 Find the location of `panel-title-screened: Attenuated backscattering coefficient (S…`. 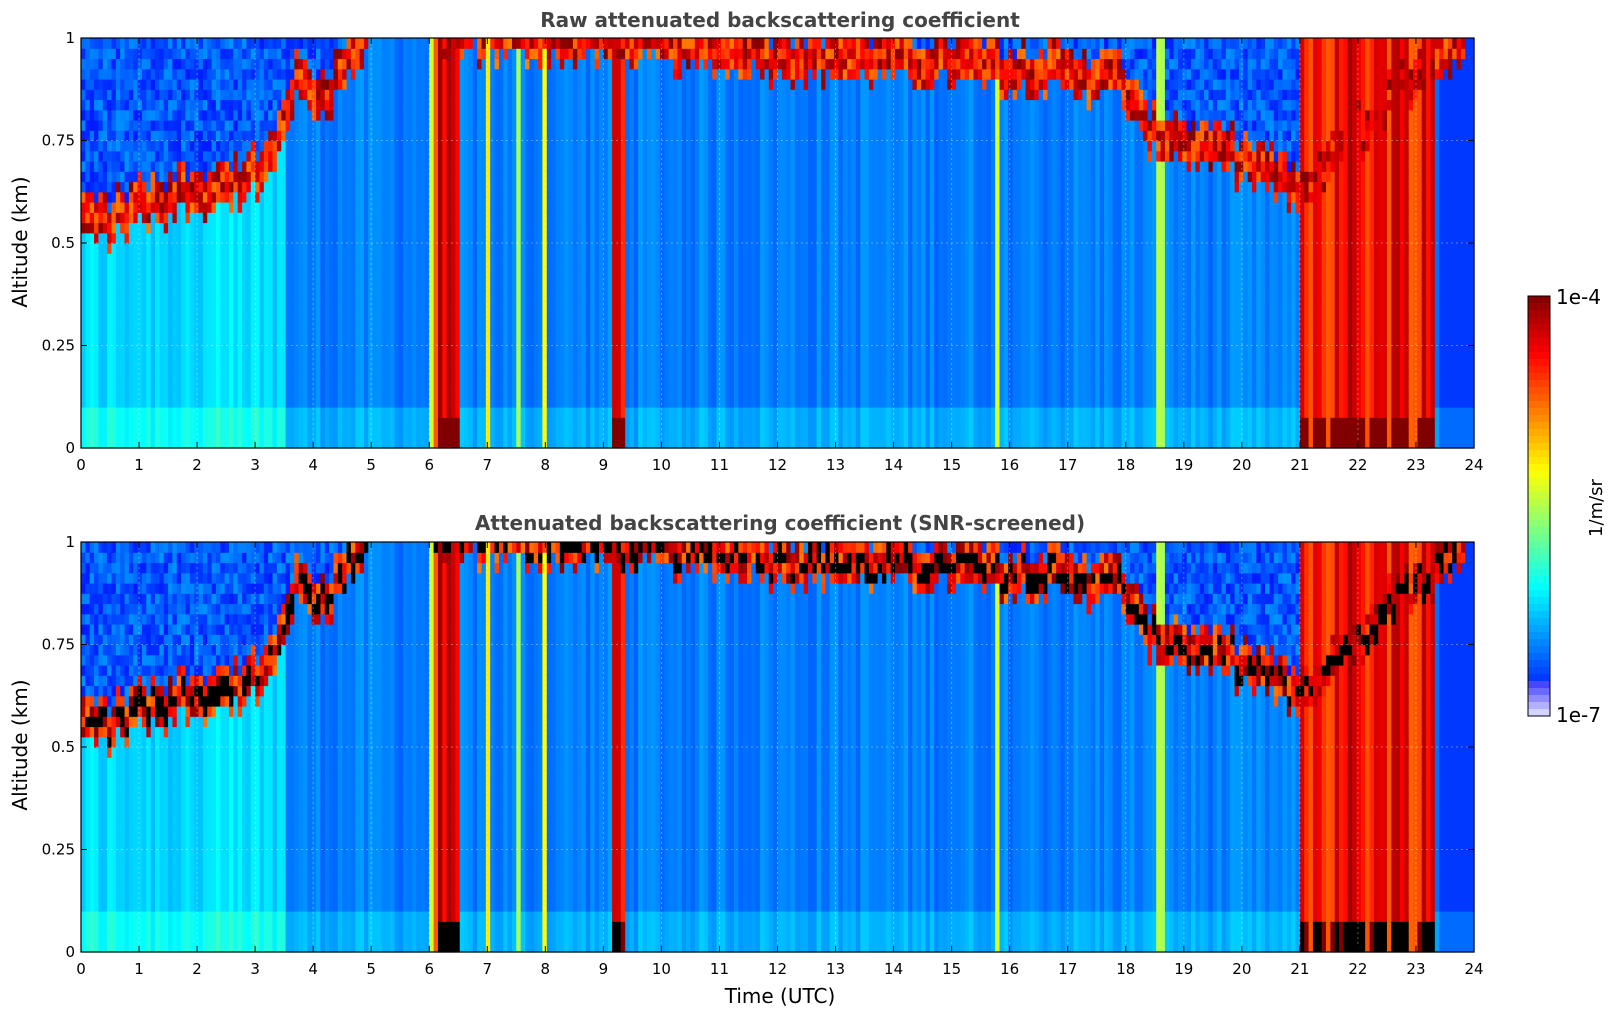

panel-title-screened: Attenuated backscattering coefficient (S… is located at coordinates (780, 523).